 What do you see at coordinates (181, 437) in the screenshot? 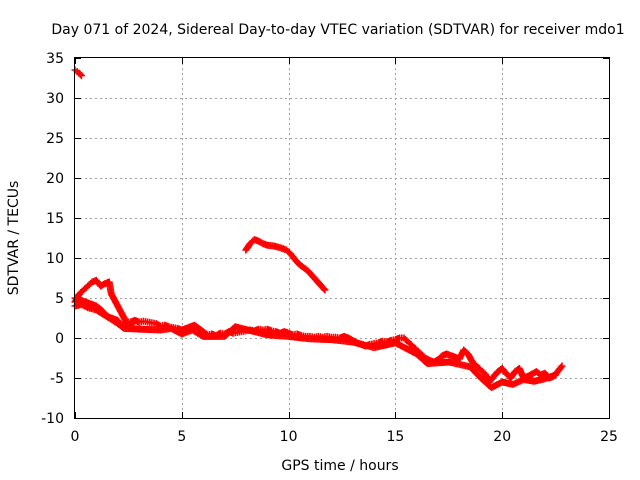
I see `x-tick-label: 5` at bounding box center [181, 437].